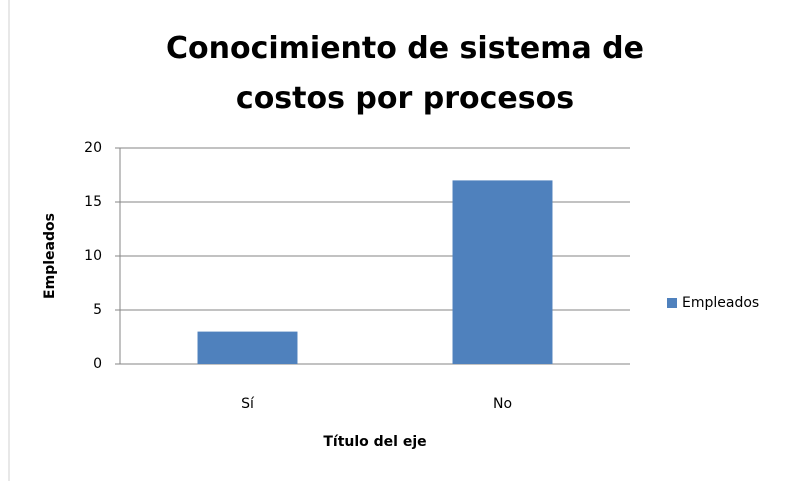  I want to click on x-tick-label: No, so click(502, 404).